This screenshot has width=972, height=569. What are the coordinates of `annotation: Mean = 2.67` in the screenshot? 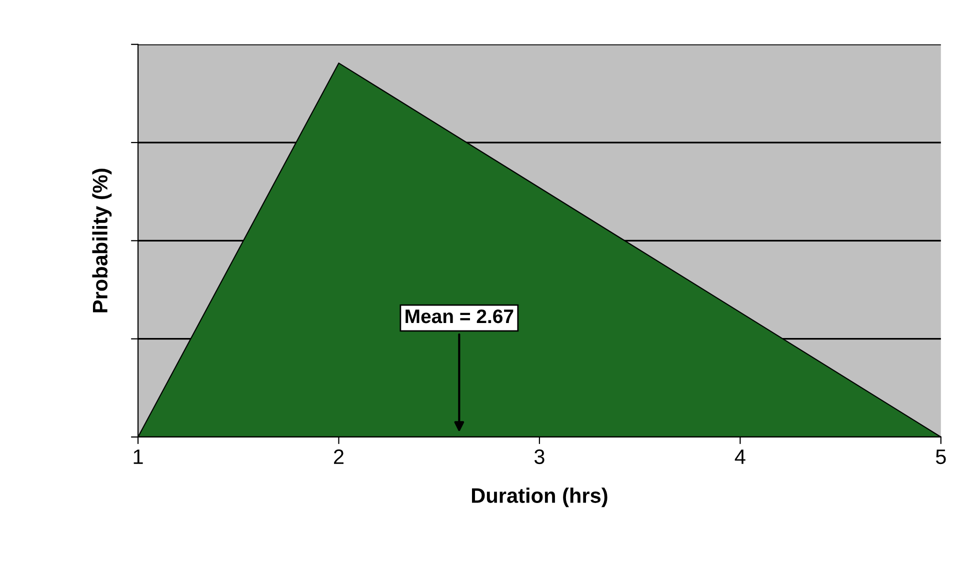 It's located at (460, 316).